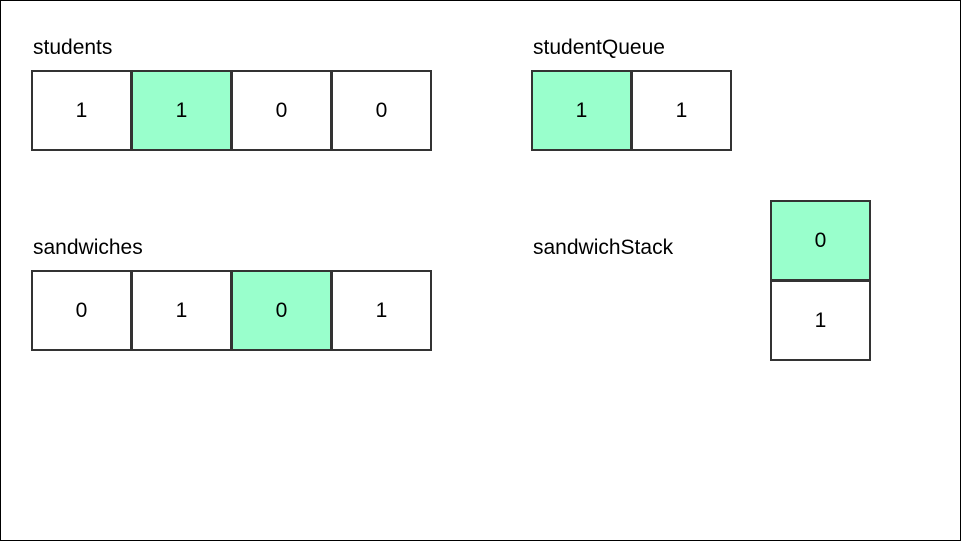  I want to click on student-queue-cell: 1, so click(681, 110).